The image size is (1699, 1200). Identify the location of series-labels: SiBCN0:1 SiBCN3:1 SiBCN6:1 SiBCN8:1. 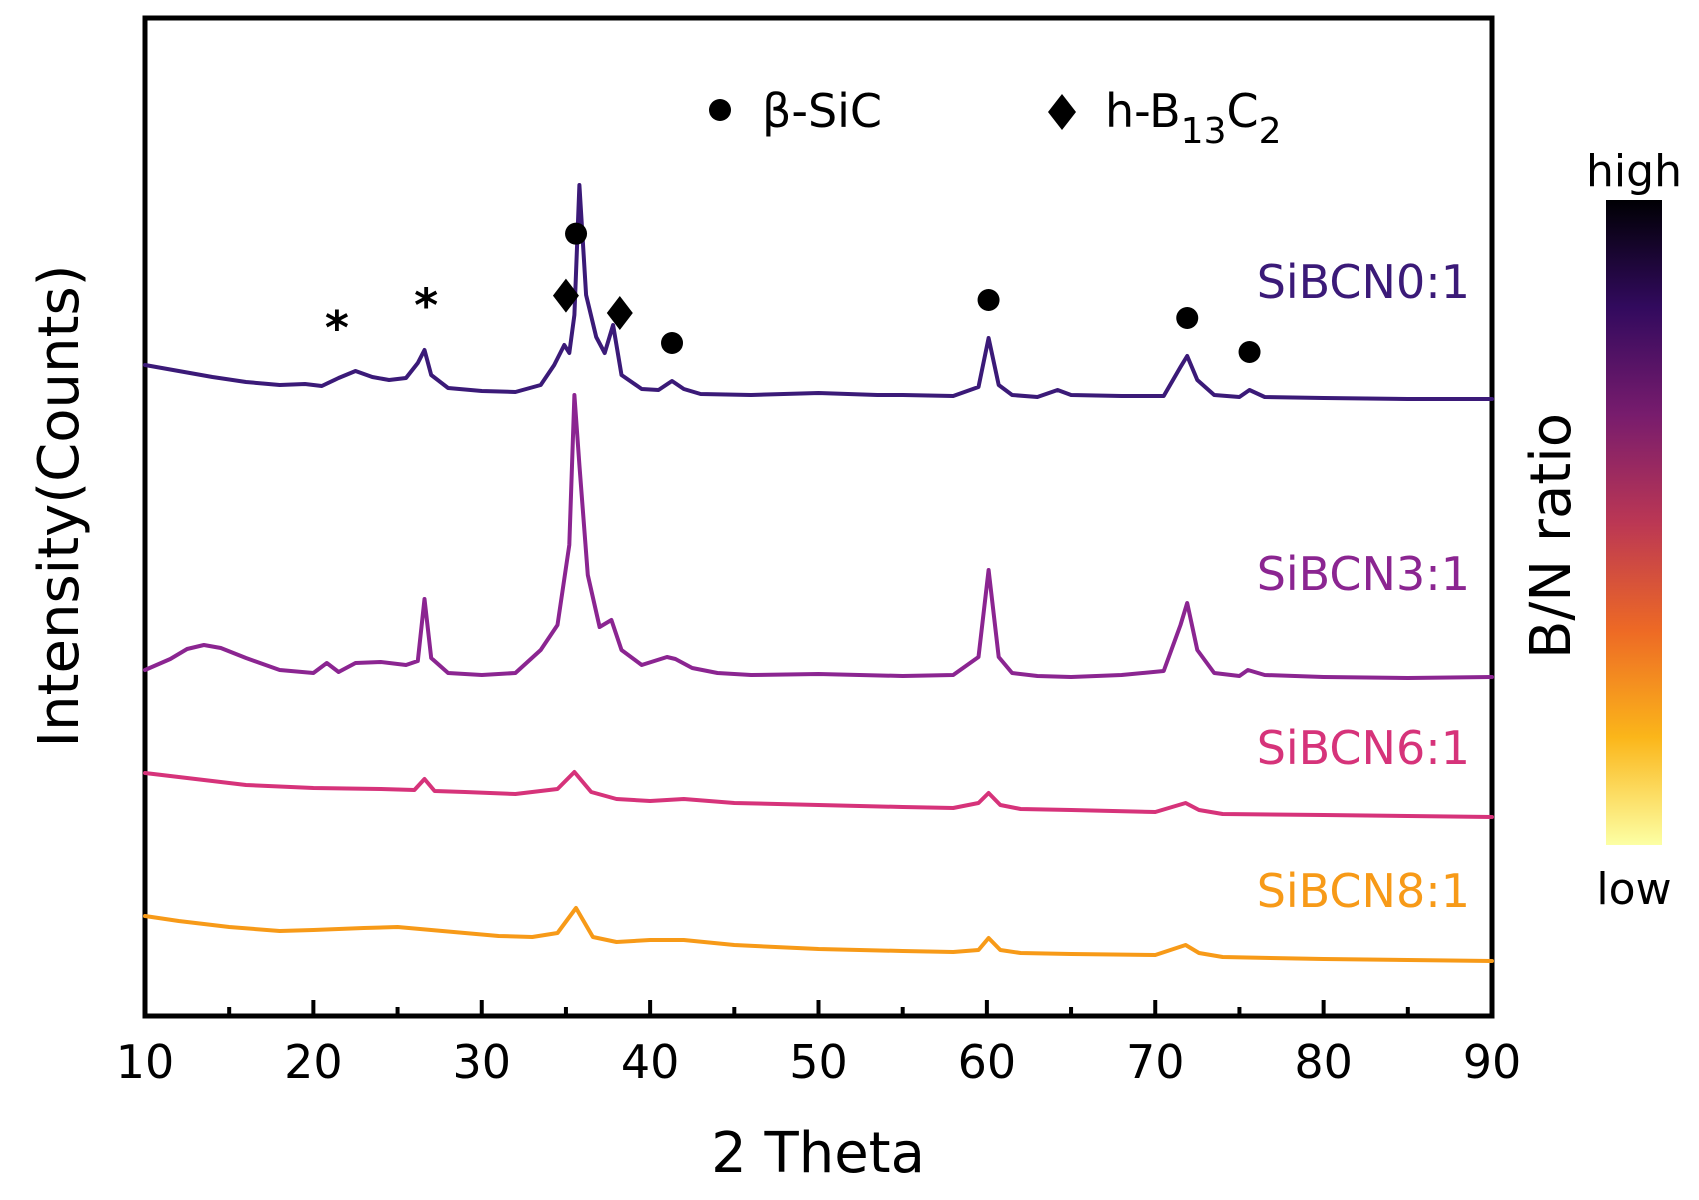
(1363, 586).